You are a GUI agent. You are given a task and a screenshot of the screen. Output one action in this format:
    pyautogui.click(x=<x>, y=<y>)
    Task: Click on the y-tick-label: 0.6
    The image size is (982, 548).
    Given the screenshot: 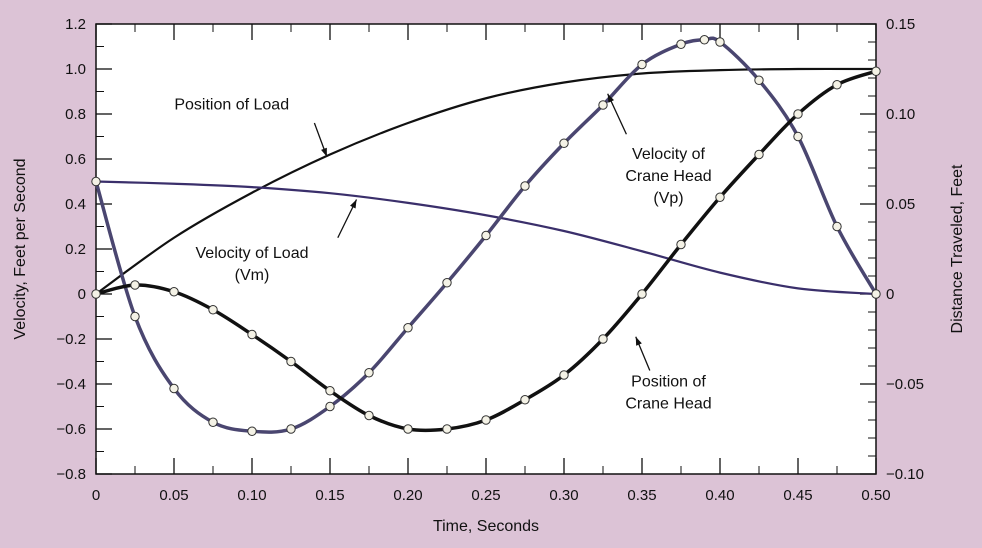 What is the action you would take?
    pyautogui.click(x=75, y=159)
    